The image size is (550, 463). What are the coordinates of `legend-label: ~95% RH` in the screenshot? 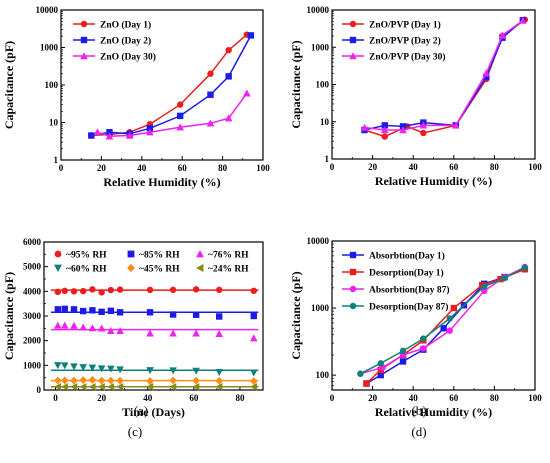 It's located at (86, 256).